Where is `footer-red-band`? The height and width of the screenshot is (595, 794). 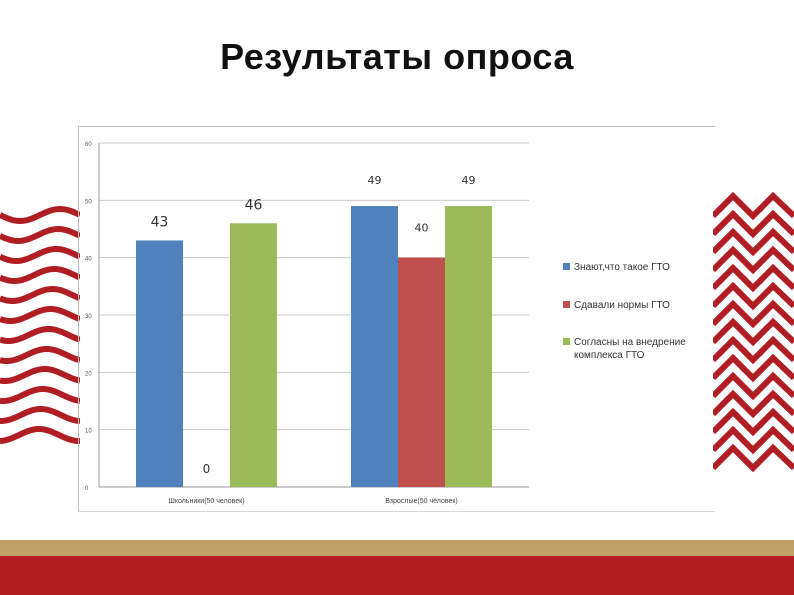 footer-red-band is located at coordinates (397, 575).